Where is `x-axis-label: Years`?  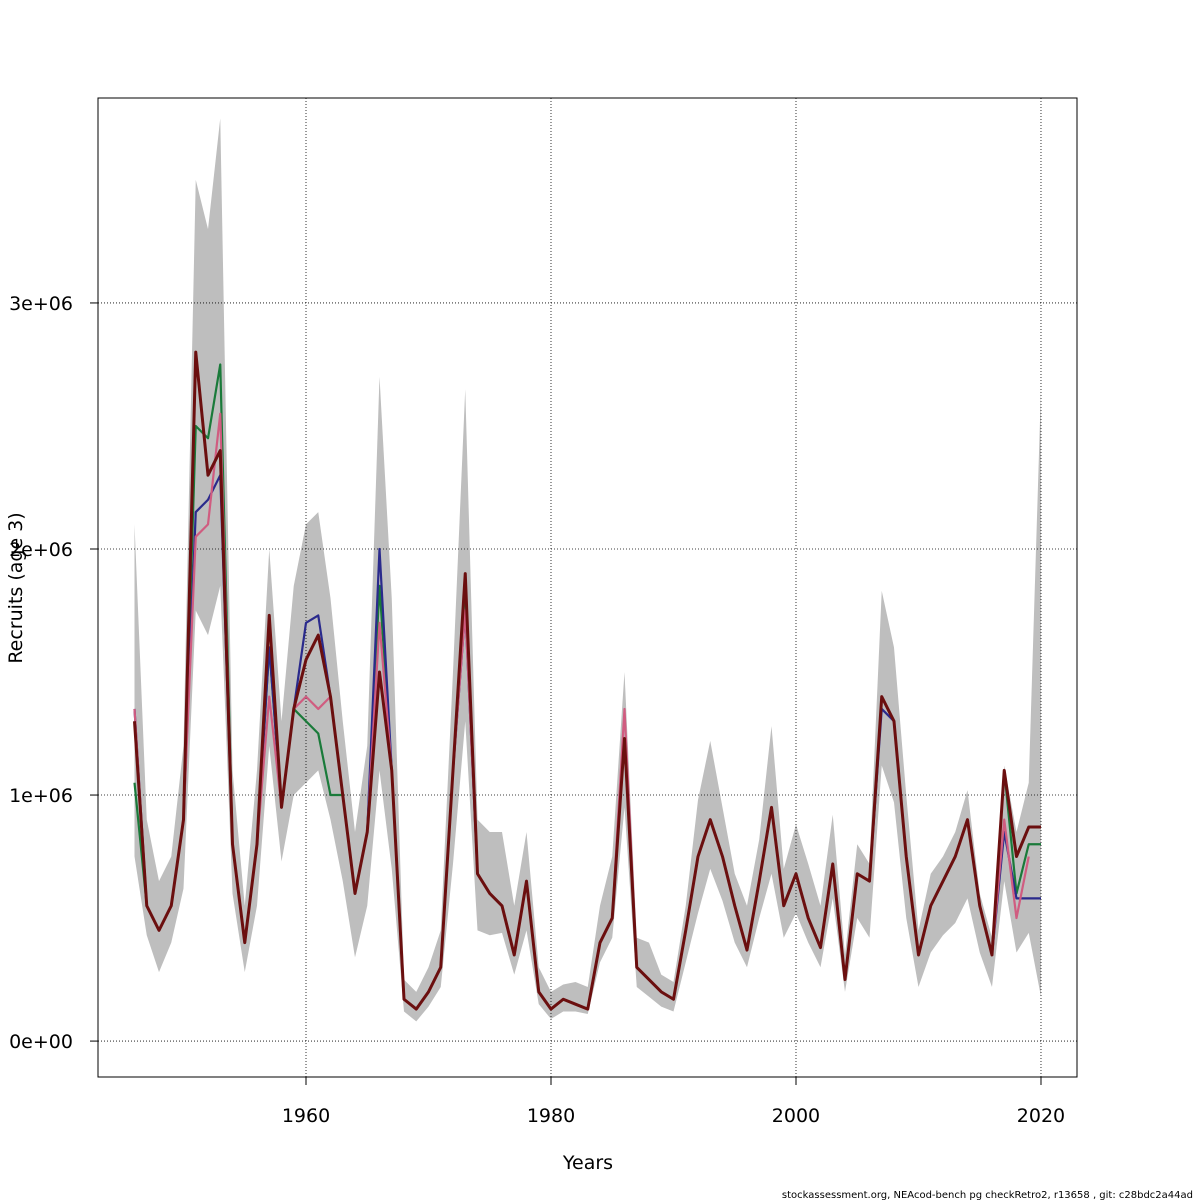 x-axis-label: Years is located at coordinates (587, 1163).